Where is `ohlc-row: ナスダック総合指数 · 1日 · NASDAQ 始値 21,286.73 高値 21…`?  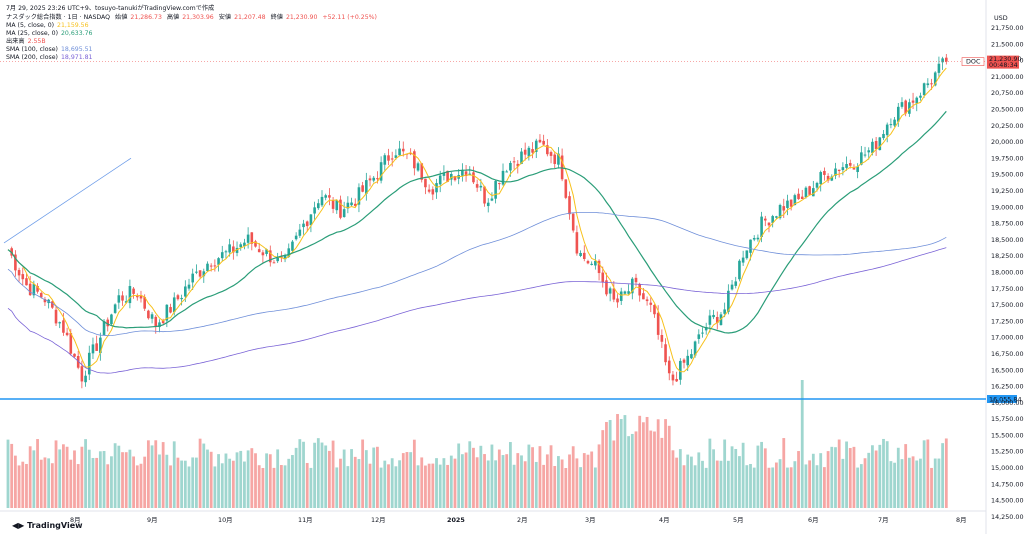
ohlc-row: ナスダック総合指数 · 1日 · NASDAQ 始値 21,286.73 高値 21… is located at coordinates (191, 17).